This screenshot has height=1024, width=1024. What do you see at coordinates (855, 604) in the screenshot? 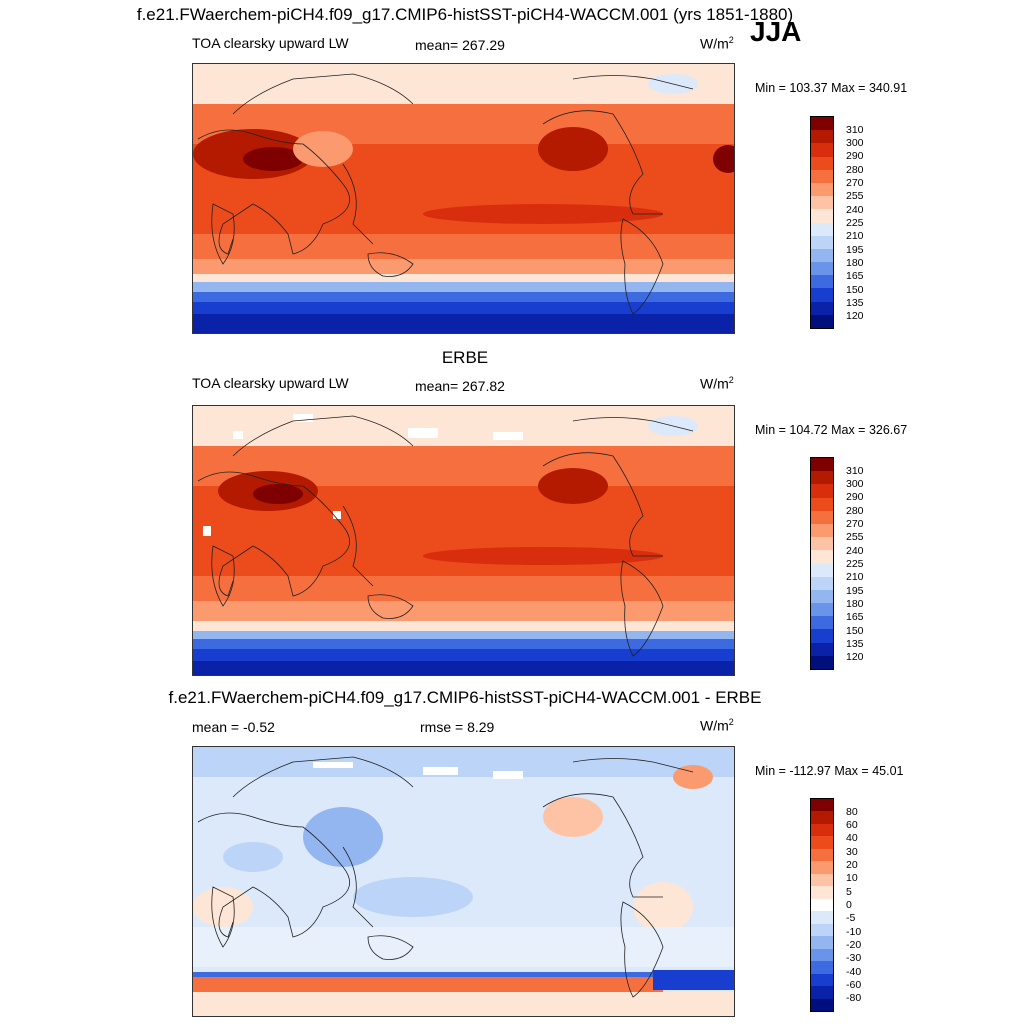
I see `cbar2-label: 180` at bounding box center [855, 604].